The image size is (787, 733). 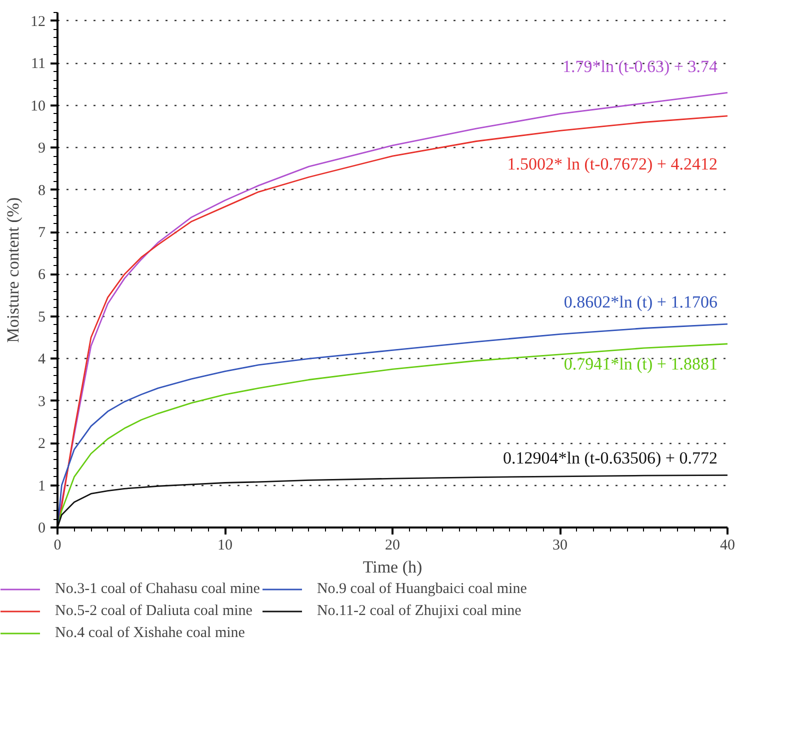 I want to click on x-tick-label: 40, so click(x=727, y=546).